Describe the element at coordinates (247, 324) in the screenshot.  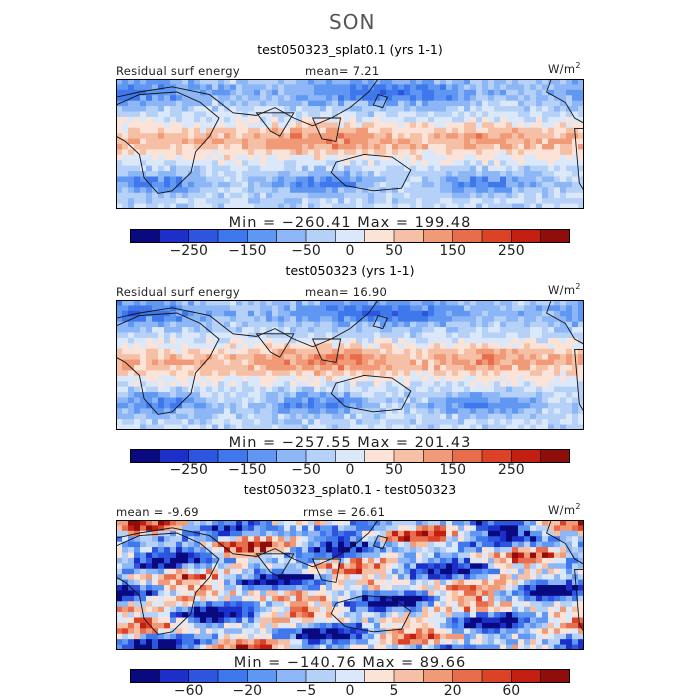
I see `coastline` at that location.